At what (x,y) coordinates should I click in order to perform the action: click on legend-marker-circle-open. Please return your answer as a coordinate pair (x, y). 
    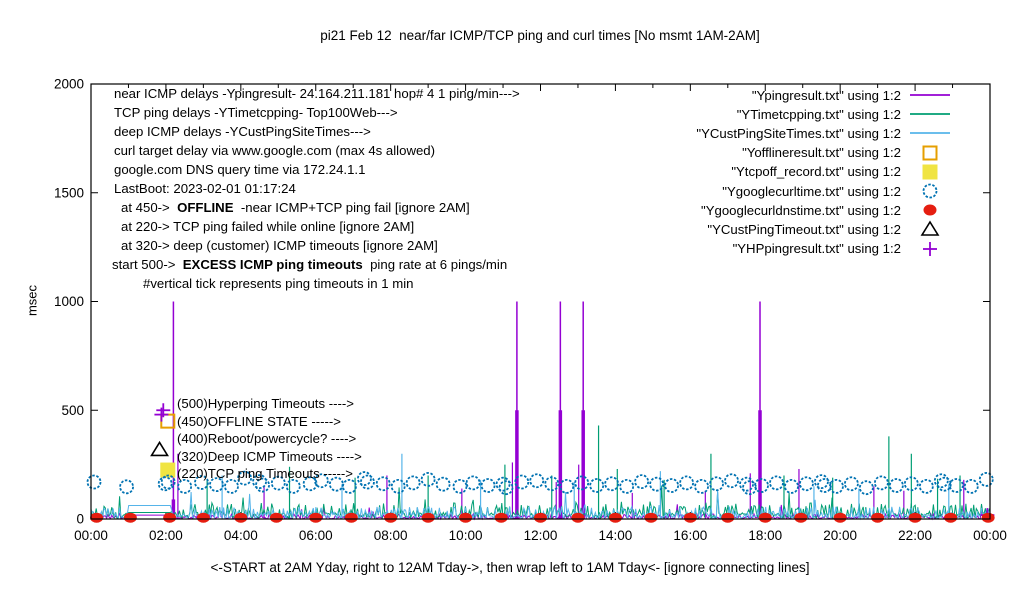
    Looking at the image, I should click on (930, 191).